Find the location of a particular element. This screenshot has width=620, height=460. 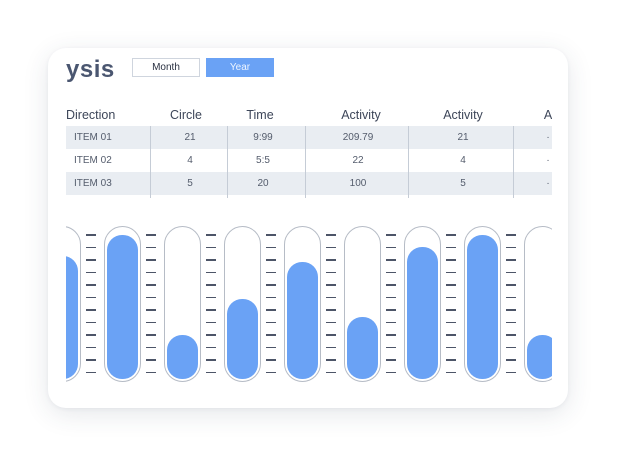

year-toggle-button: Year is located at coordinates (240, 67).